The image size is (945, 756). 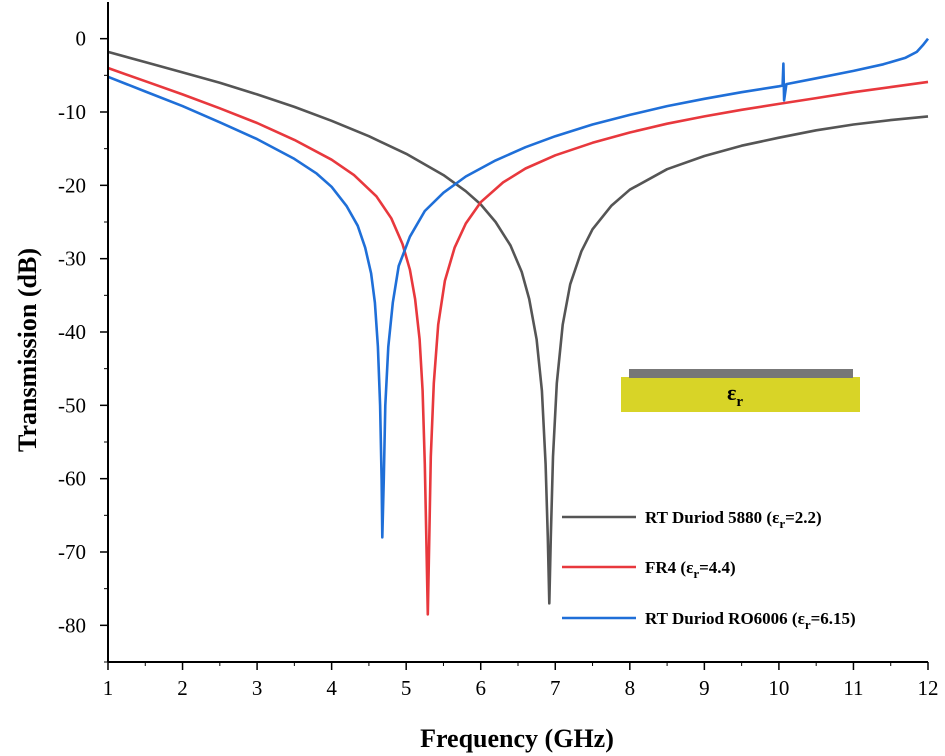 I want to click on y-axis-label: Transmission (dB), so click(x=27, y=350).